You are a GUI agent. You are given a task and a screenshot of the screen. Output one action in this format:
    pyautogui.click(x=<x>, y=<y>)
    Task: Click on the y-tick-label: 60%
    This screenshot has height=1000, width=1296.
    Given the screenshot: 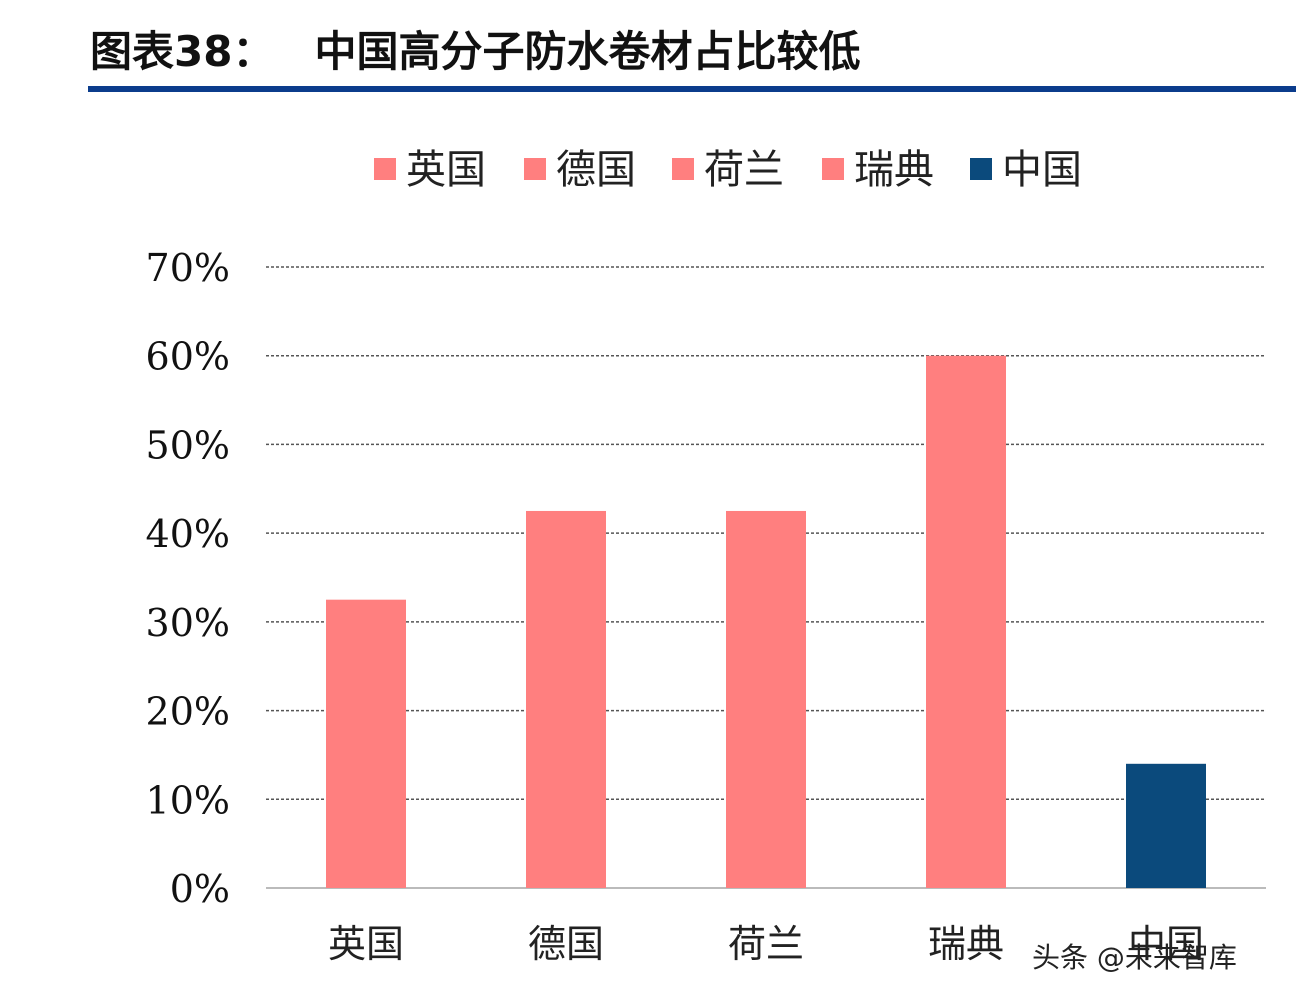 What is the action you would take?
    pyautogui.click(x=188, y=357)
    